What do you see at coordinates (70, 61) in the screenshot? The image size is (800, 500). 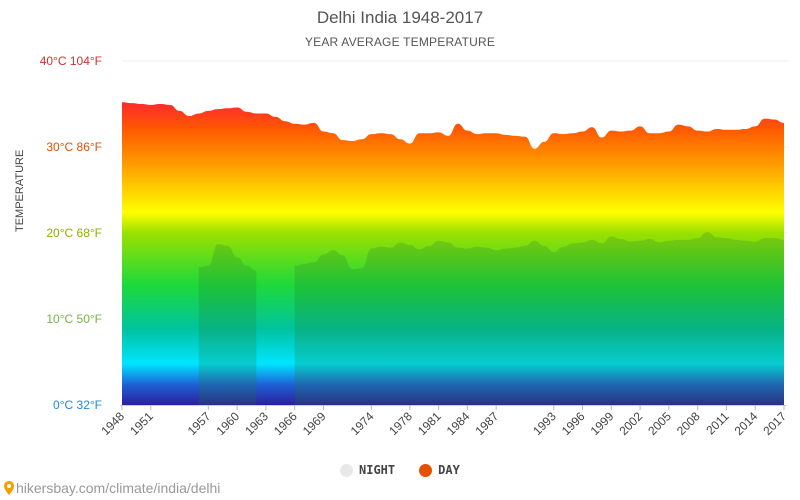 I see `y-tick-label-40: 40°C 104°F` at bounding box center [70, 61].